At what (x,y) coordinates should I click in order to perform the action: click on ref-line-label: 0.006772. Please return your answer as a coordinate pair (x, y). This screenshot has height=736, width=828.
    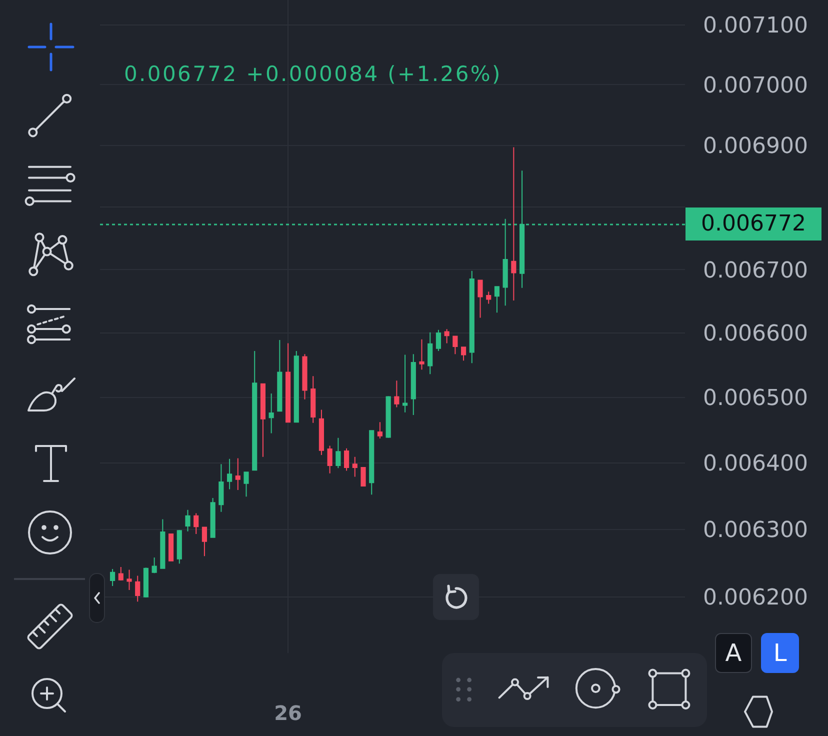
    Looking at the image, I should click on (753, 224).